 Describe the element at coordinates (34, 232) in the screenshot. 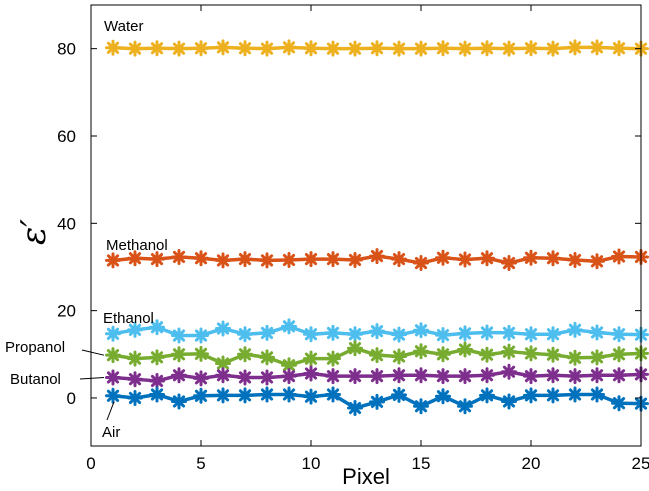

I see `y-axis-label: ε′` at that location.